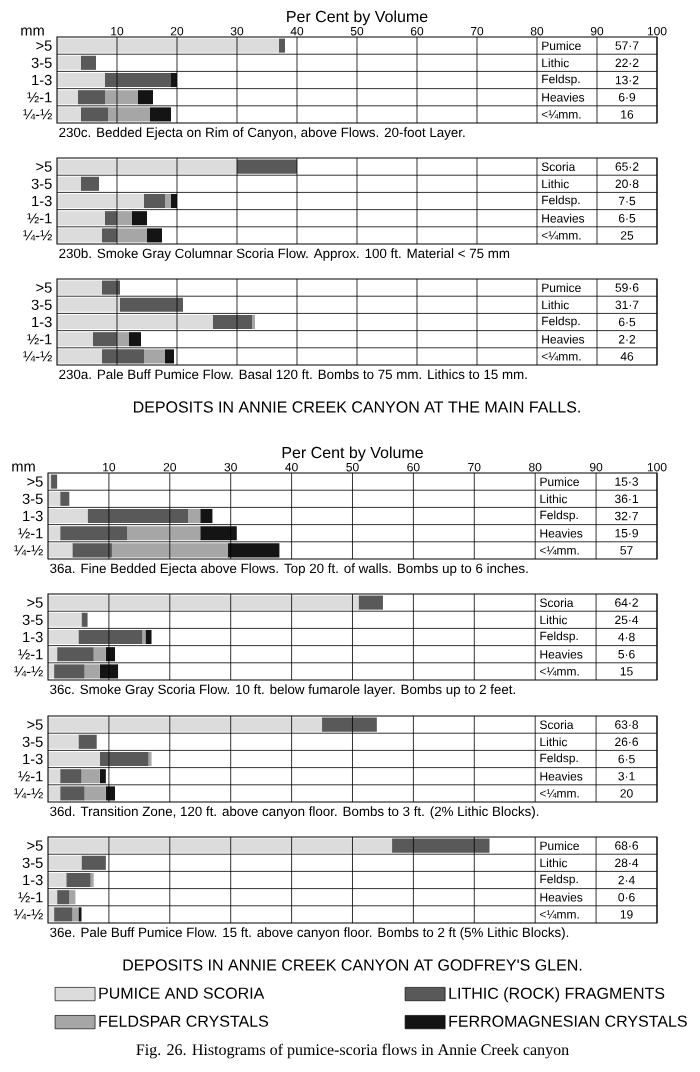 This screenshot has width=700, height=1072. What do you see at coordinates (568, 1021) in the screenshot?
I see `legend-label: FERROMAGNESIAN CRYSTALS` at bounding box center [568, 1021].